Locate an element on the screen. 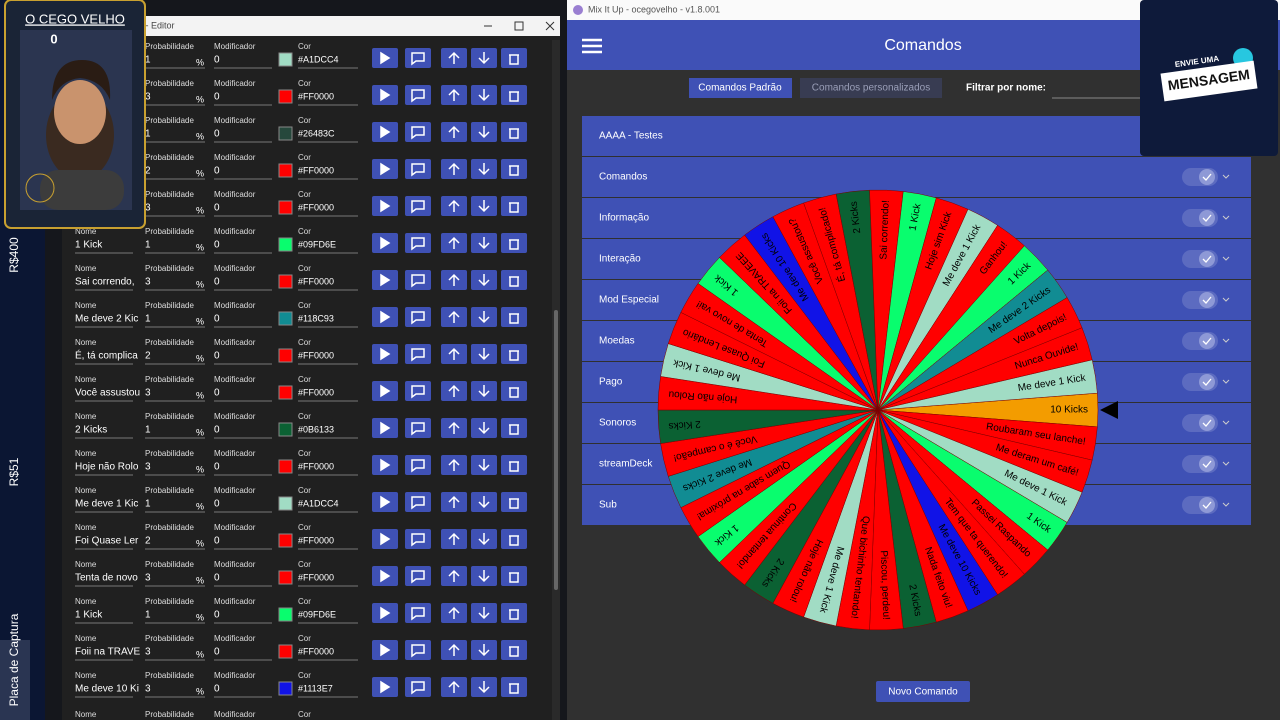 This screenshot has height=720, width=1280. toggle-knob is located at coordinates (1207, 300).